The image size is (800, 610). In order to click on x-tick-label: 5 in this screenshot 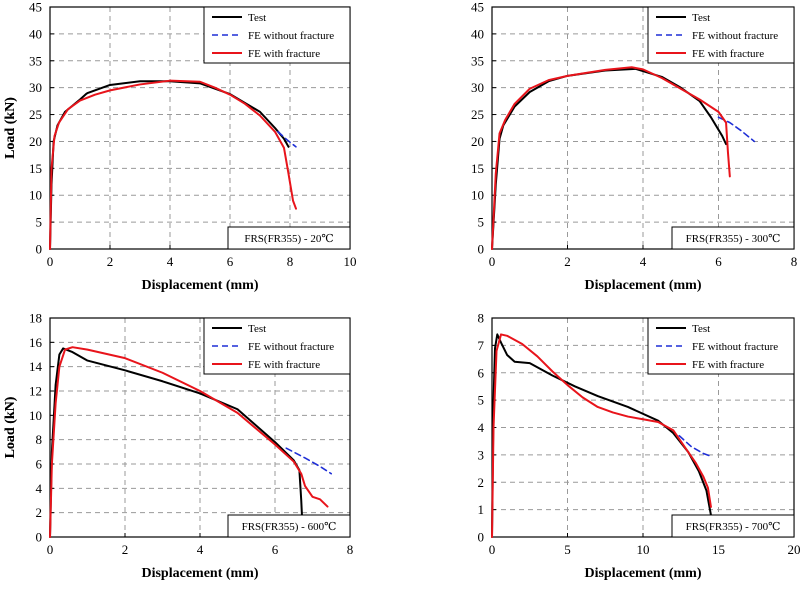, I will do `click(567, 549)`.